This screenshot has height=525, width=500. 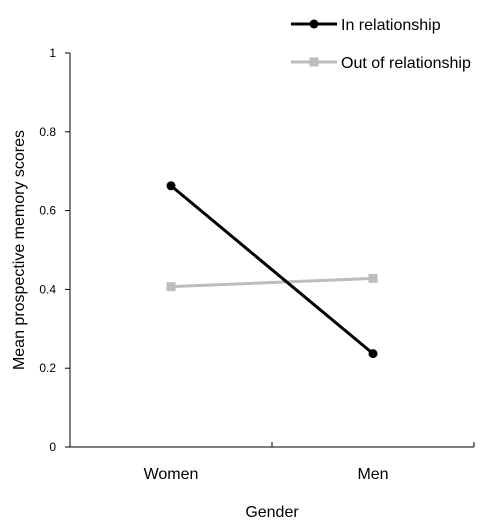 I want to click on legend-item: In relationship, so click(x=366, y=25).